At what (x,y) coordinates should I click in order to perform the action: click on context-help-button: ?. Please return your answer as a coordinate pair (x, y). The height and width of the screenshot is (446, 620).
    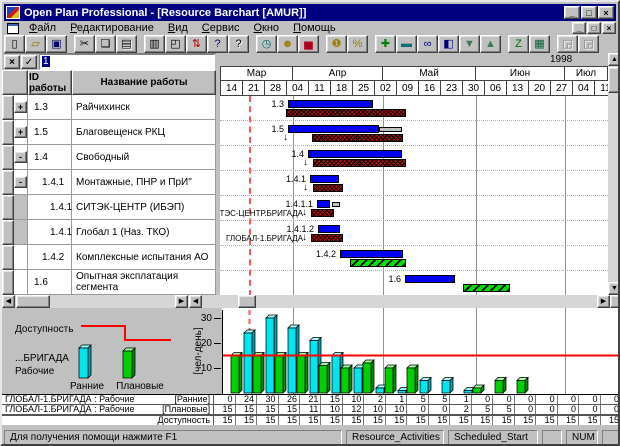
    Looking at the image, I should click on (238, 44).